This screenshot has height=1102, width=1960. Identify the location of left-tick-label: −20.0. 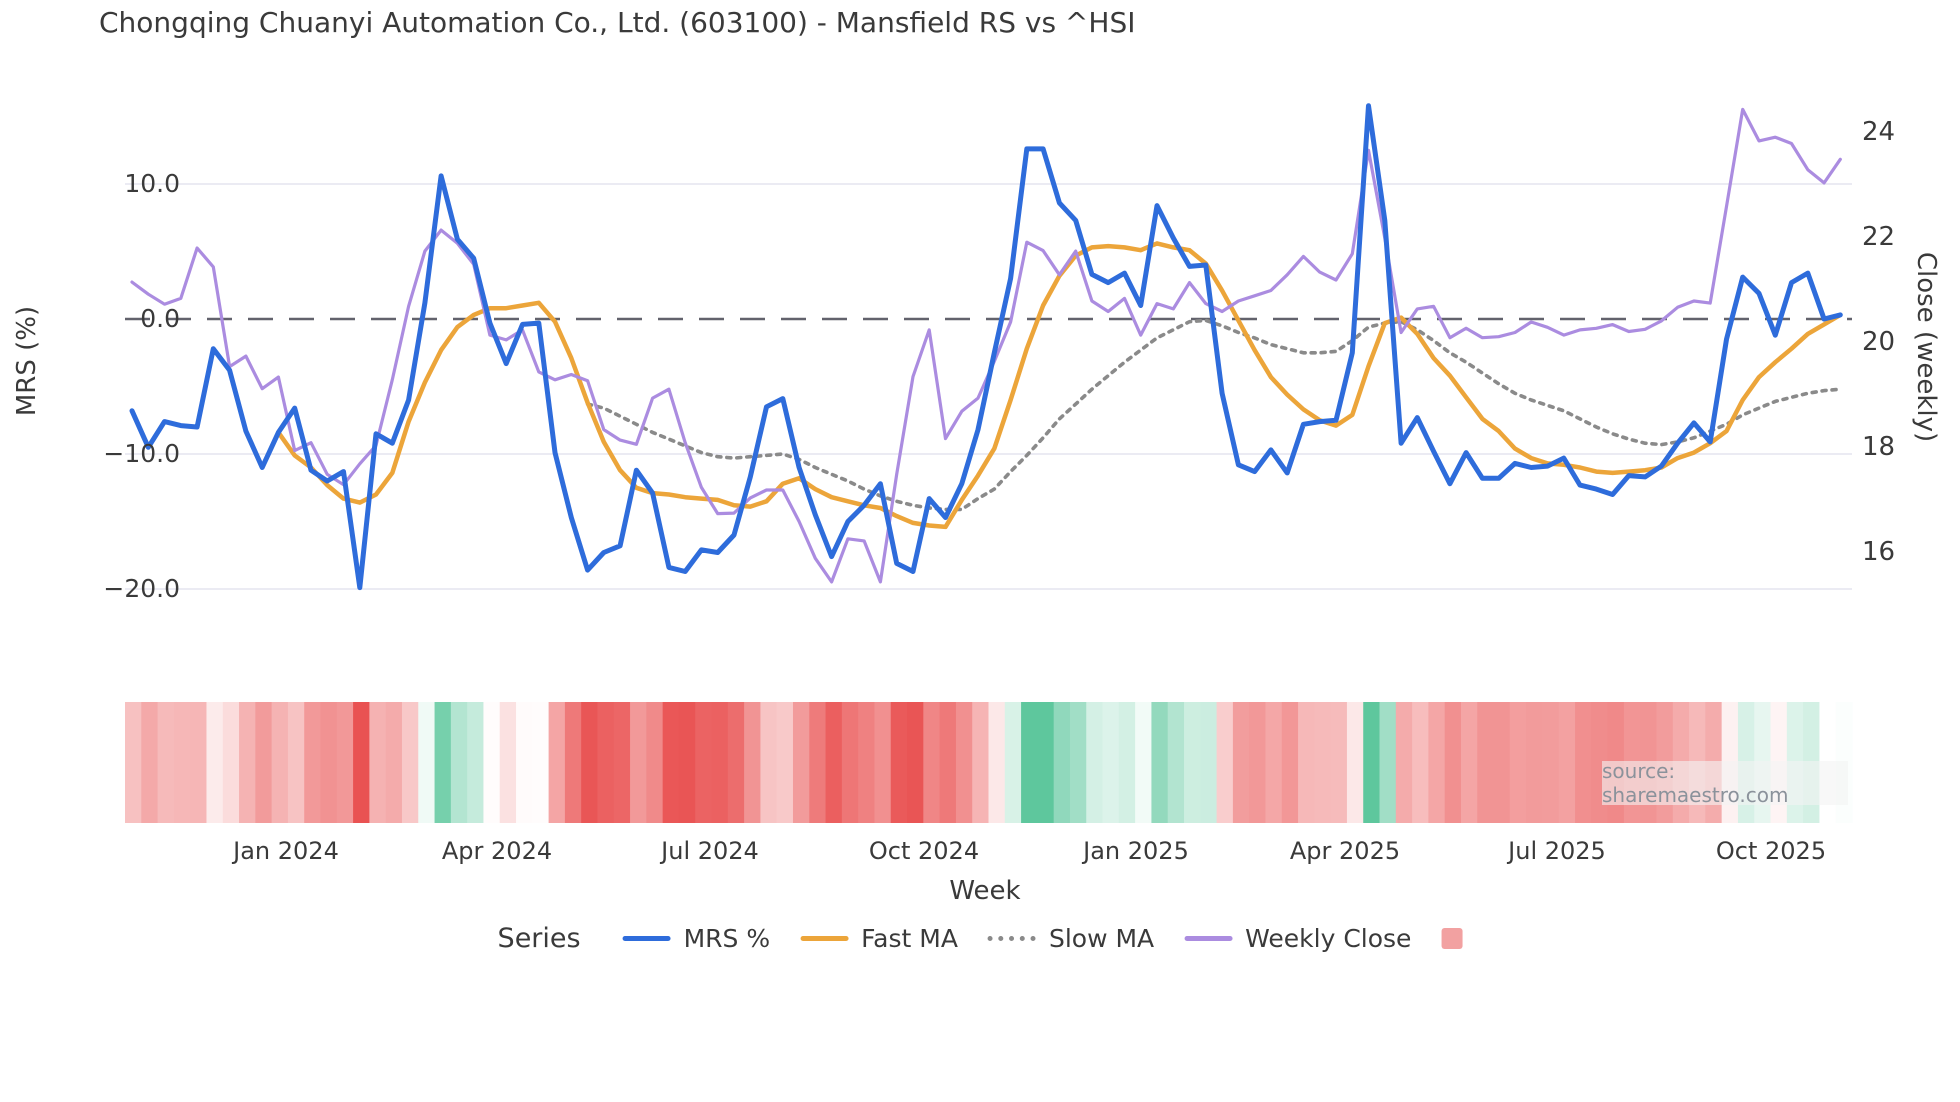
(141, 588).